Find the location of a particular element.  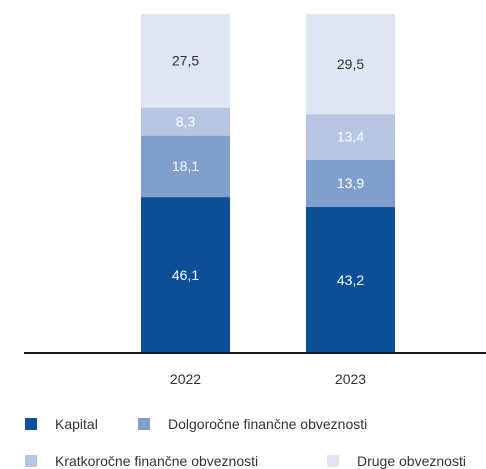

data-label-2022-3: 8,3 is located at coordinates (186, 121).